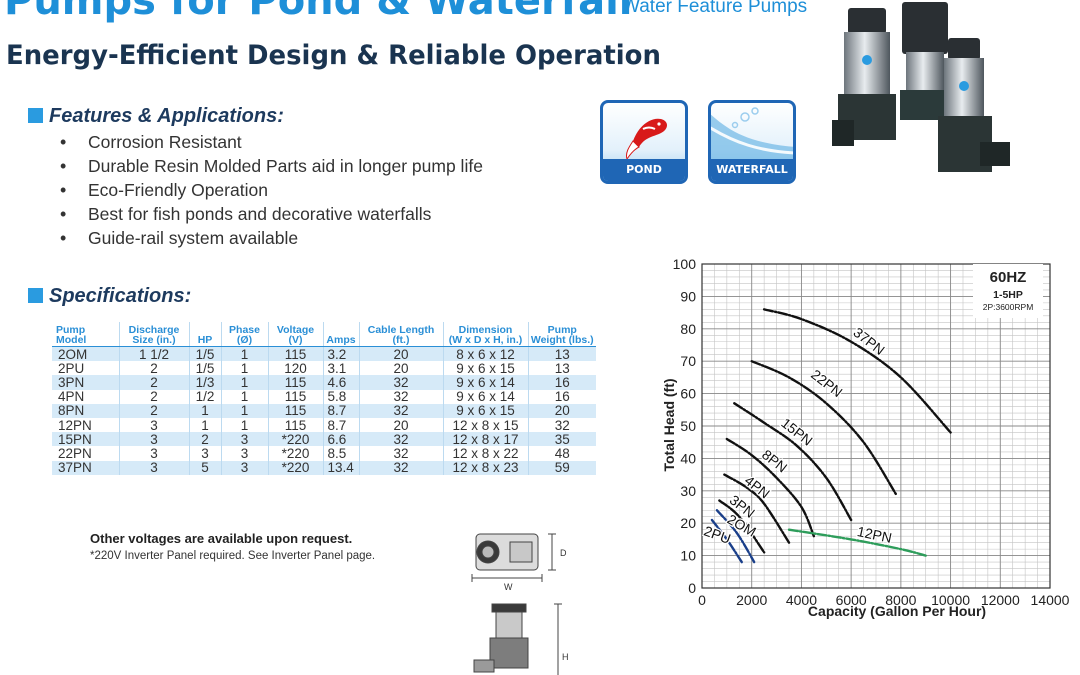 This screenshot has width=1080, height=675. Describe the element at coordinates (244, 334) in the screenshot. I see `column-header: Phase (Ø)` at that location.